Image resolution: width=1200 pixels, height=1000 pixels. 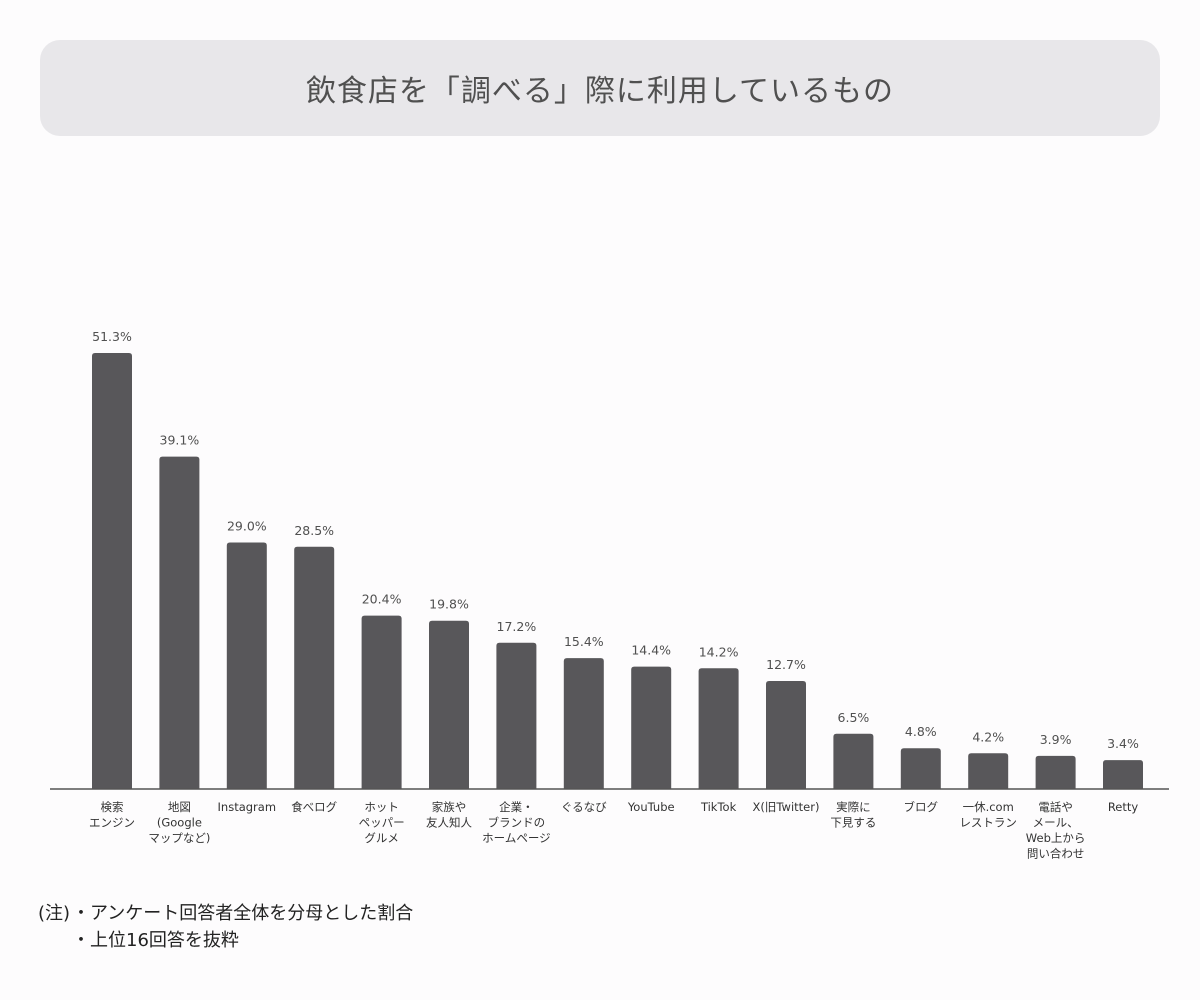 What do you see at coordinates (381, 838) in the screenshot?
I see `category-label-line: グルメ` at bounding box center [381, 838].